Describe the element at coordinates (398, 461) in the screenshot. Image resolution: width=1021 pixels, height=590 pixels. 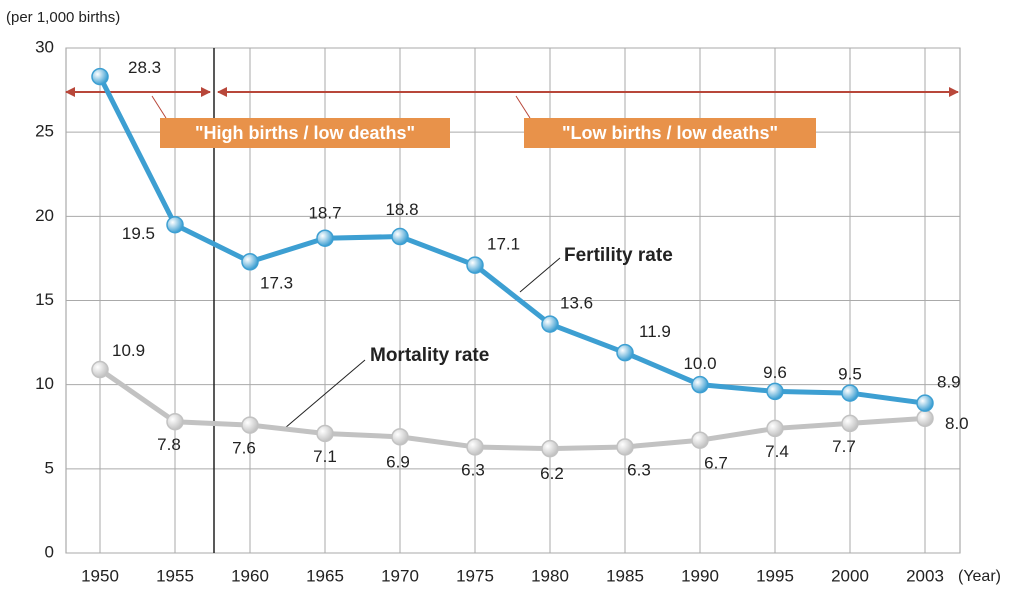
I see `data-label: 6.9` at that location.